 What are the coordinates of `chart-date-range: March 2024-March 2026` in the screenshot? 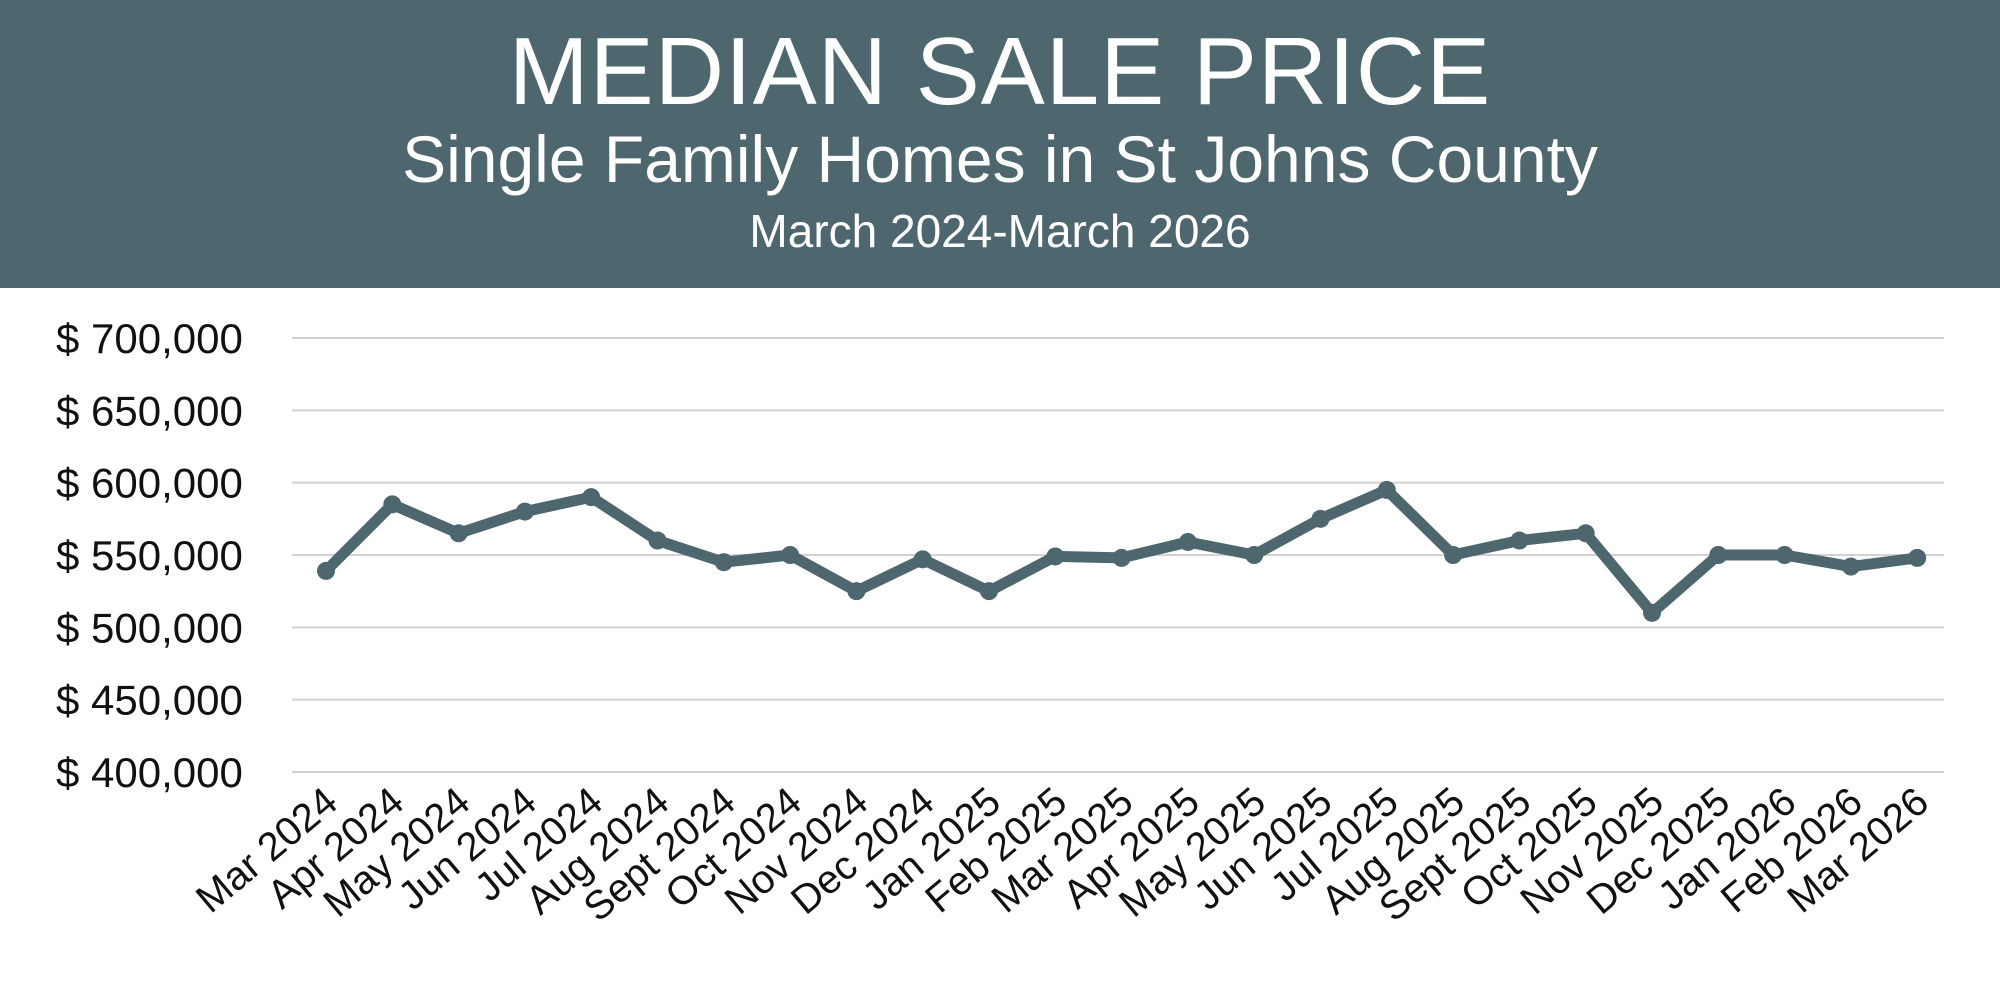 It's located at (1000, 231).